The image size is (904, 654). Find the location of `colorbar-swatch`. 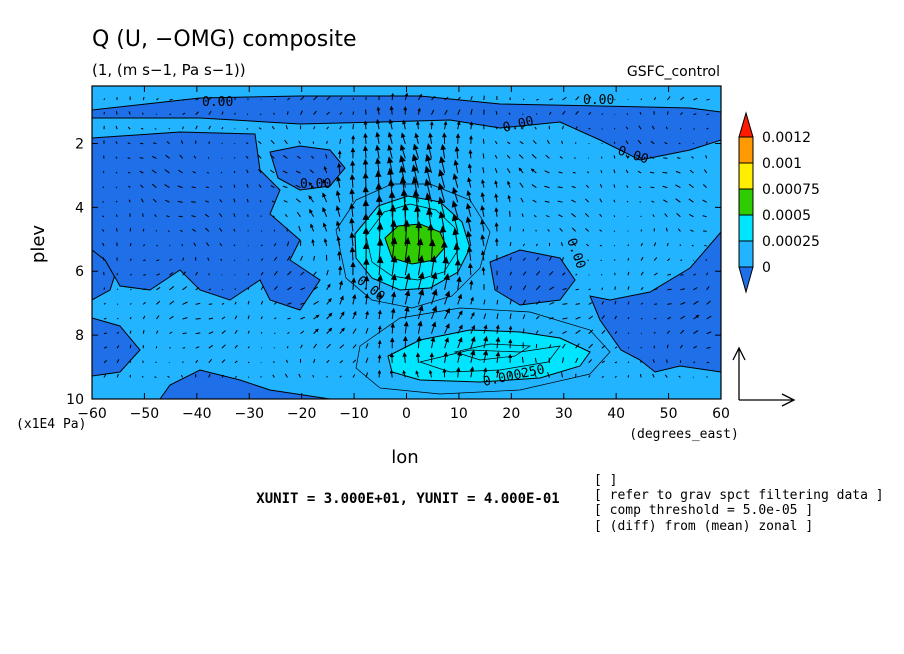

colorbar-swatch is located at coordinates (746, 150).